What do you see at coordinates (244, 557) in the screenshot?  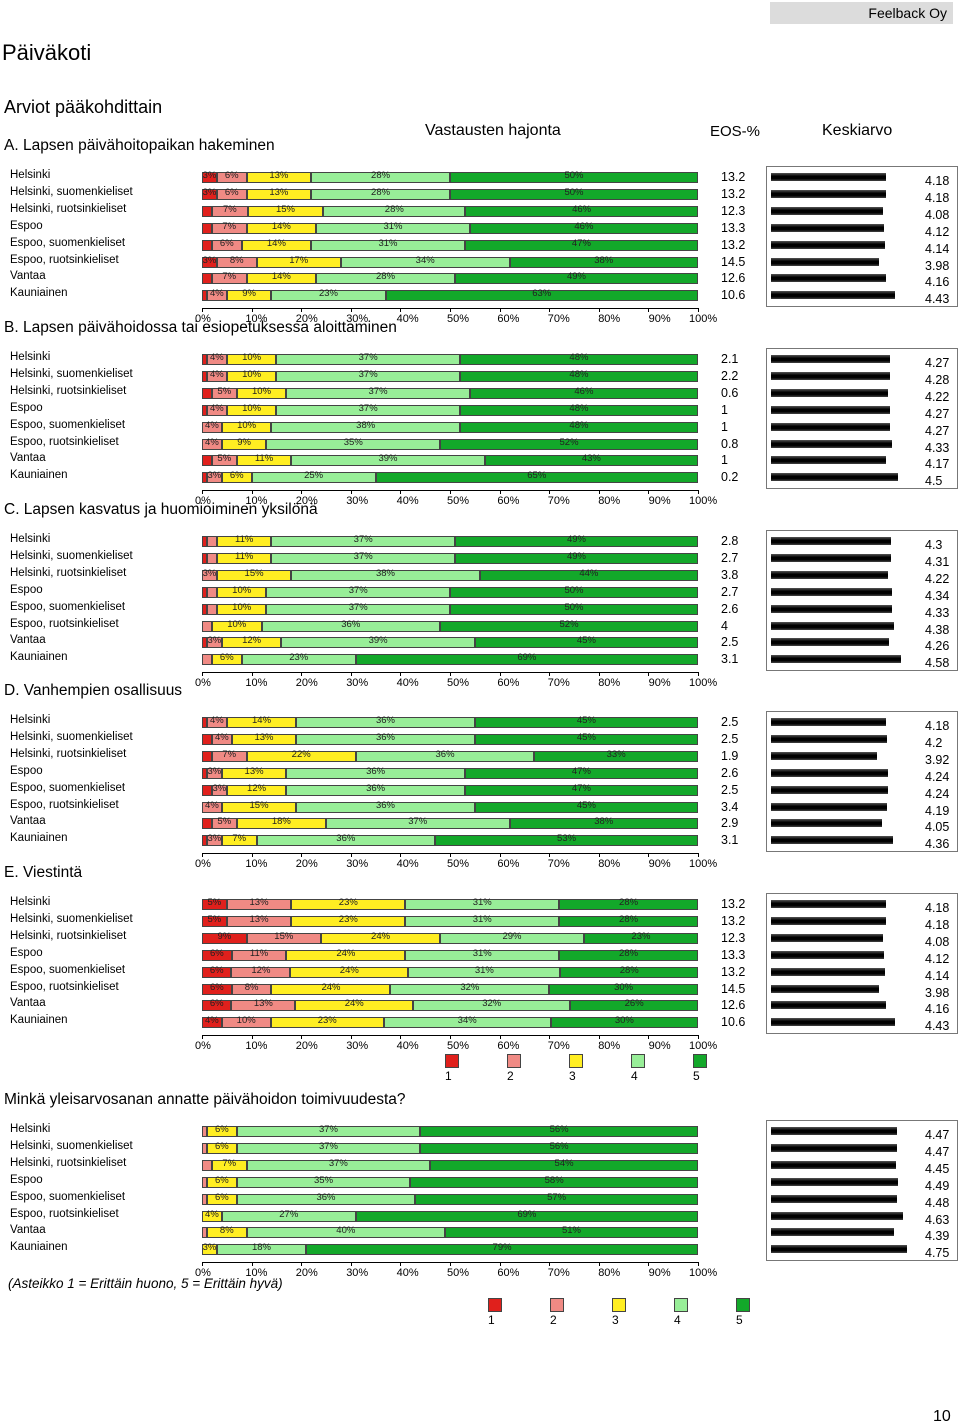 I see `bar-segment-3: 11%` at bounding box center [244, 557].